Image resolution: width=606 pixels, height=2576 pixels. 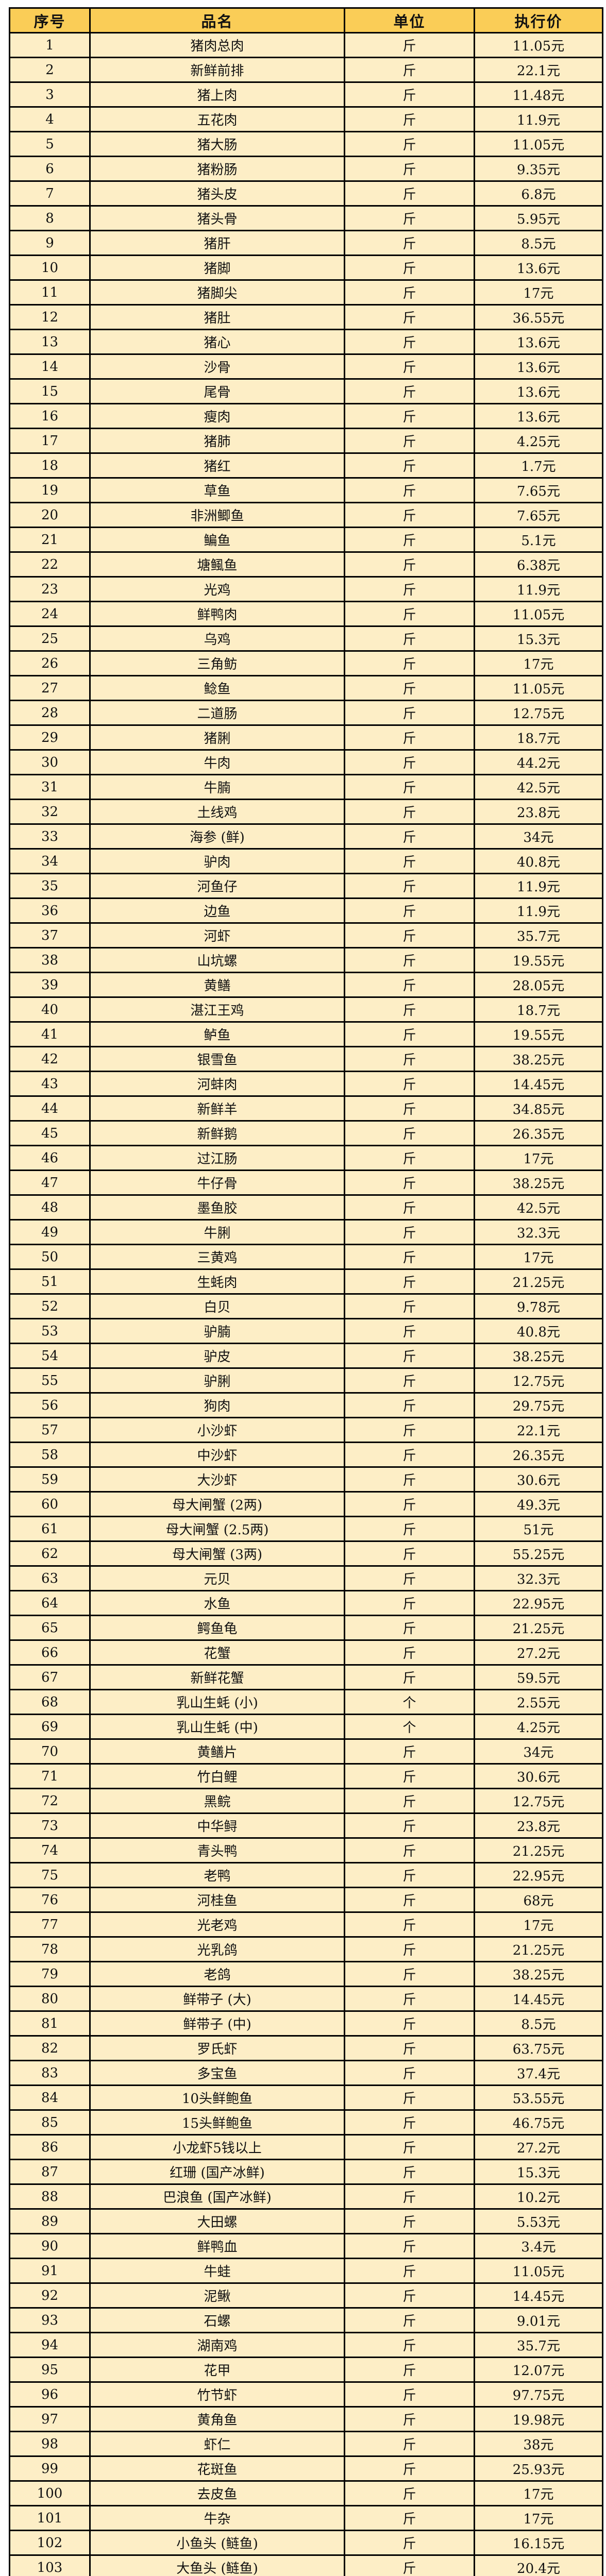 I want to click on cell-index: 76, so click(x=50, y=1900).